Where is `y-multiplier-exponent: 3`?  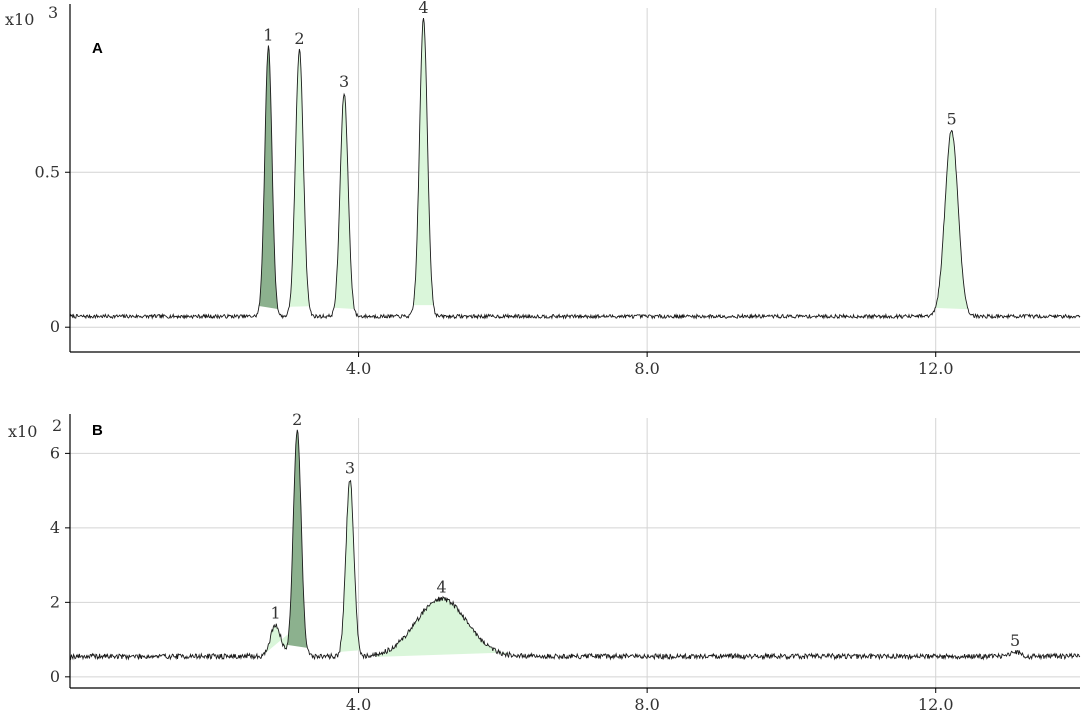
y-multiplier-exponent: 3 is located at coordinates (53, 12).